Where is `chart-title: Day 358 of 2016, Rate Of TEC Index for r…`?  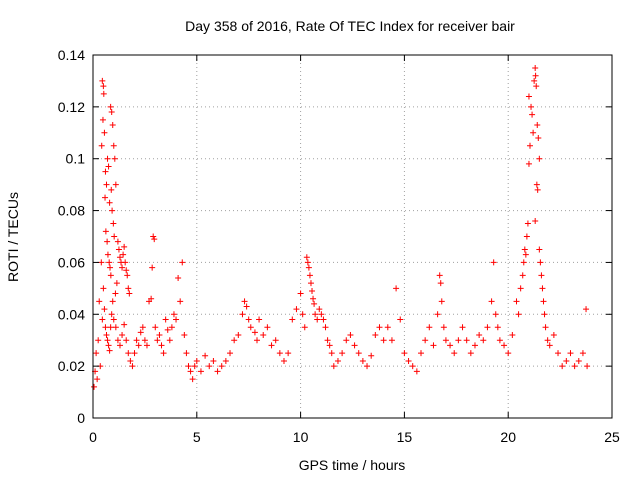 chart-title: Day 358 of 2016, Rate Of TEC Index for r… is located at coordinates (350, 26).